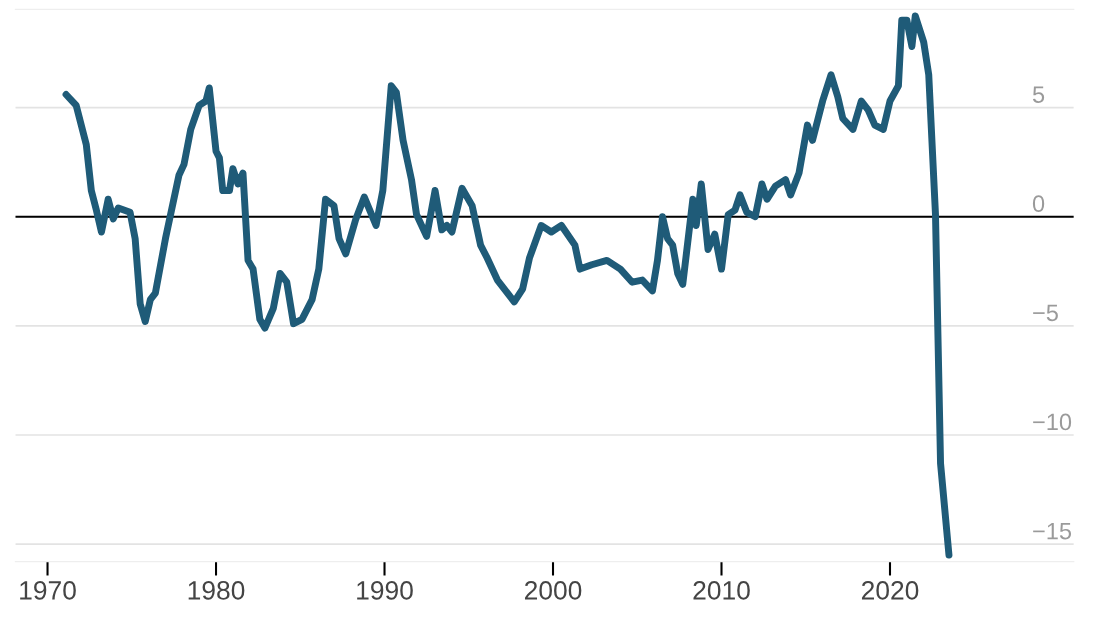 The height and width of the screenshot is (624, 1108). I want to click on y-tick-label: 5, so click(1038, 94).